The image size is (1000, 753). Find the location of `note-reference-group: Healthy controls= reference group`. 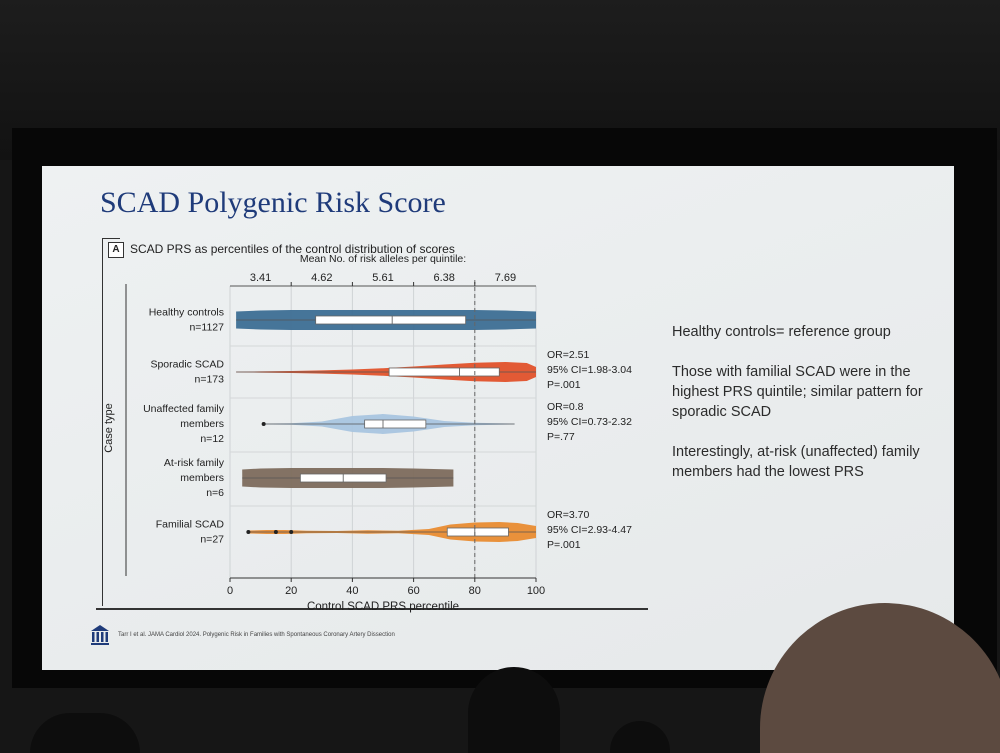

note-reference-group: Healthy controls= reference group is located at coordinates (781, 332).